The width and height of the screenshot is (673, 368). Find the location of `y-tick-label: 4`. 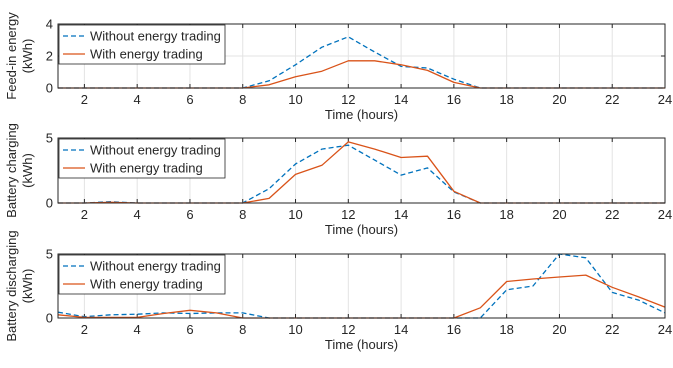

y-tick-label: 4 is located at coordinates (49, 24).